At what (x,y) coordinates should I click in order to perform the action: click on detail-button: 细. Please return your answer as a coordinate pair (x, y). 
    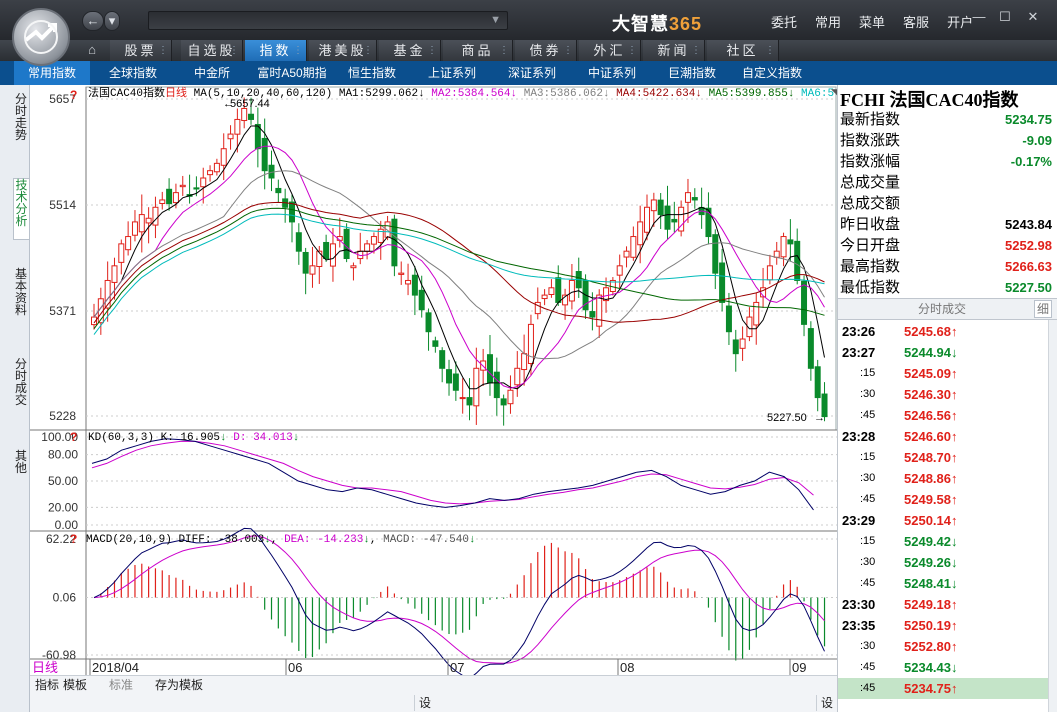
    Looking at the image, I should click on (1043, 309).